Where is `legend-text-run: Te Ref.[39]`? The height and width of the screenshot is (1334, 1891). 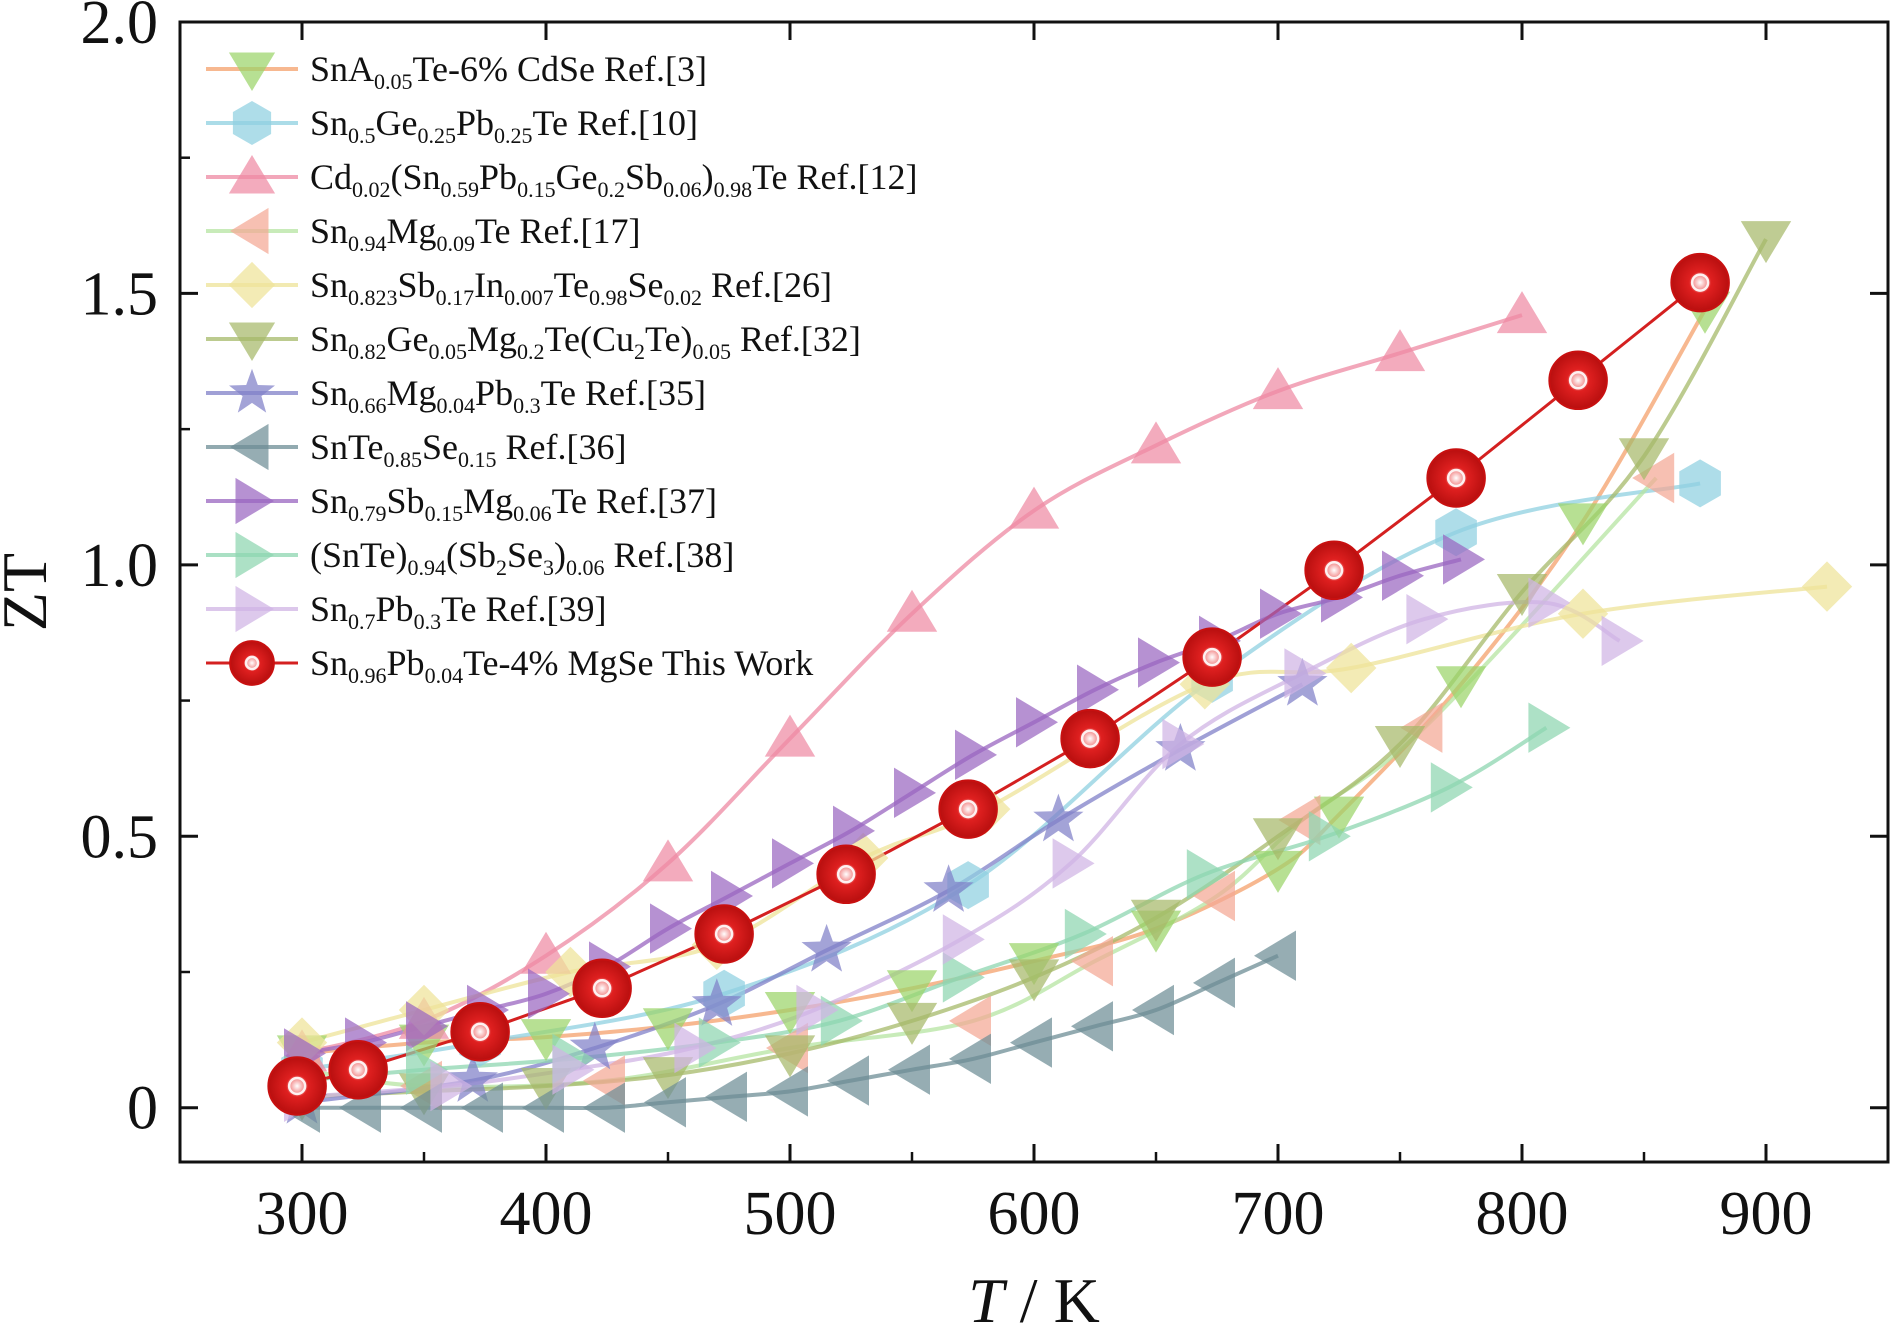
legend-text-run: Te Ref.[39] is located at coordinates (523, 609).